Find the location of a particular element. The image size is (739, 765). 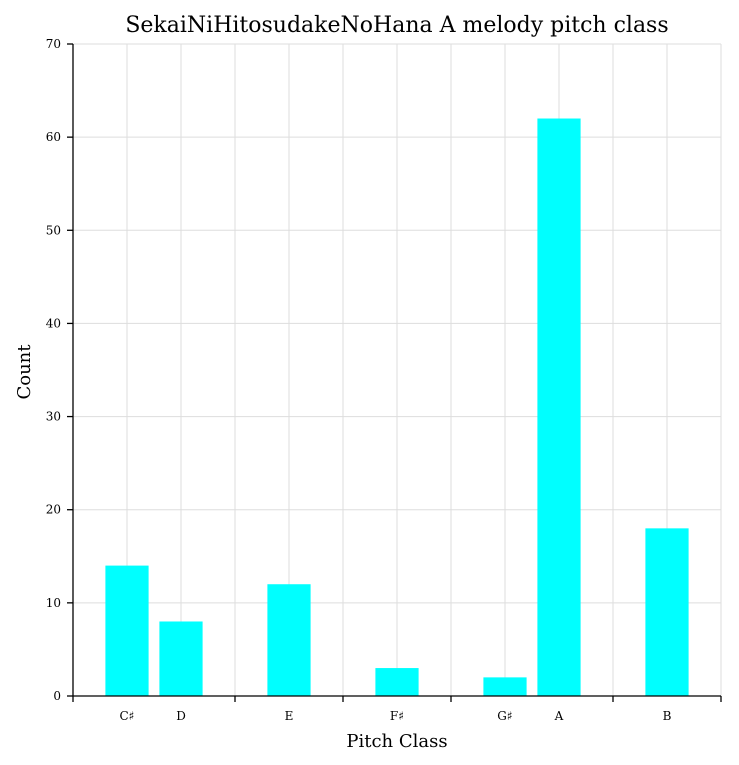

x-category-label: C♯ is located at coordinates (127, 716).